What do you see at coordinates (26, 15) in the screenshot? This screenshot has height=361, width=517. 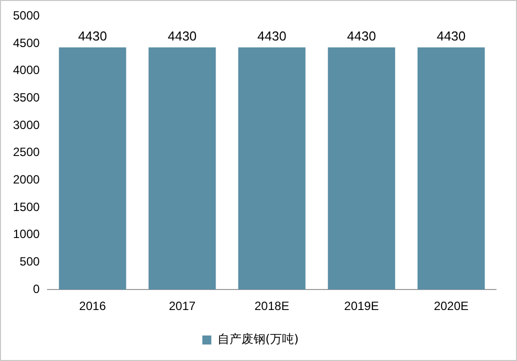 I see `y-tick-label: 5000` at bounding box center [26, 15].